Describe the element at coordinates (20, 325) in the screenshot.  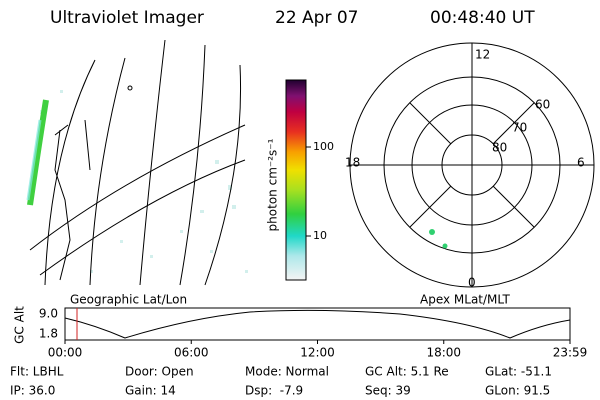
I see `strip-label: GC Alt` at that location.